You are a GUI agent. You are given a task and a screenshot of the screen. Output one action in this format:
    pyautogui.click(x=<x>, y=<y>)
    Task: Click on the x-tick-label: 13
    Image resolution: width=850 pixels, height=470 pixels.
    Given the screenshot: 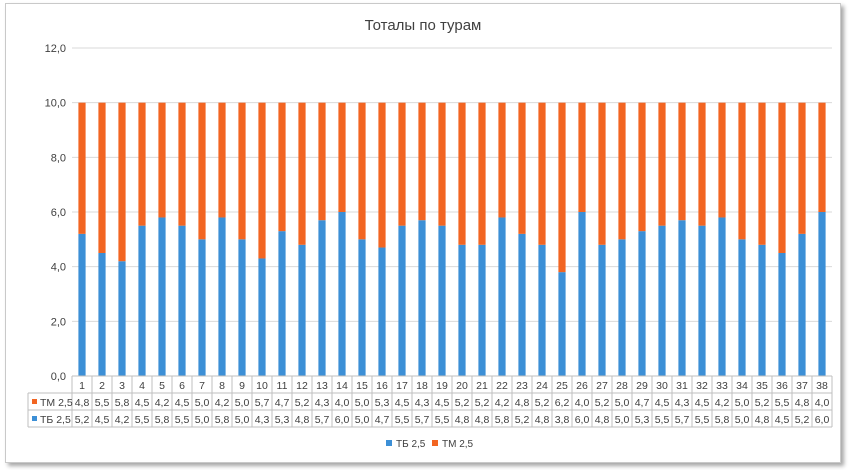 What is the action you would take?
    pyautogui.click(x=322, y=386)
    